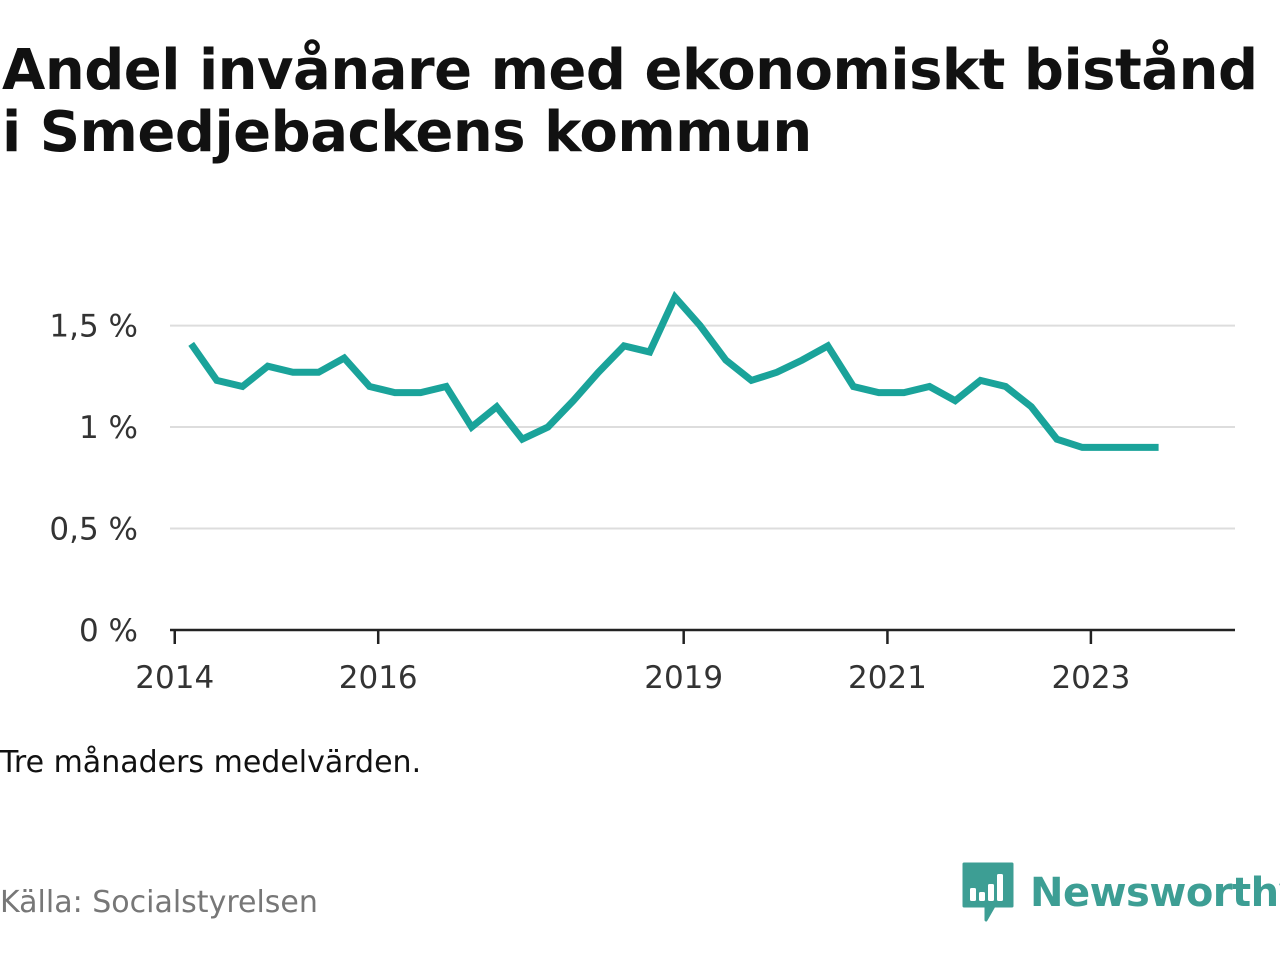 Image resolution: width=1280 pixels, height=960 pixels. I want to click on series-line, so click(673, 370).